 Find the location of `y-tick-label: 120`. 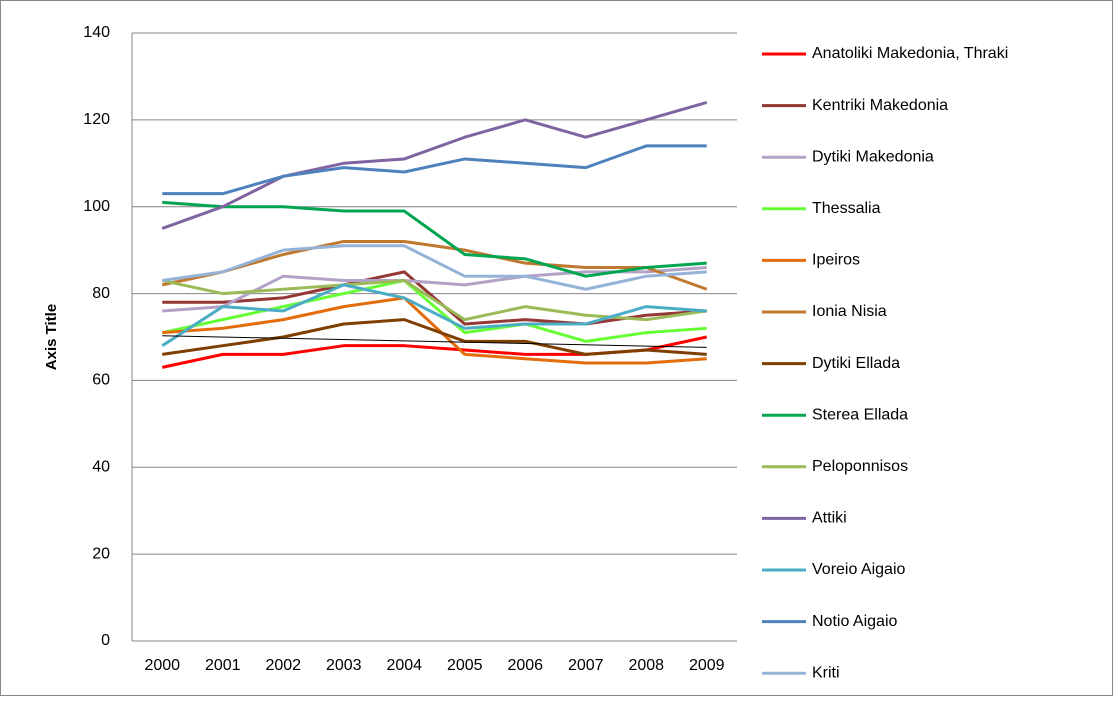

y-tick-label: 120 is located at coordinates (96, 119).